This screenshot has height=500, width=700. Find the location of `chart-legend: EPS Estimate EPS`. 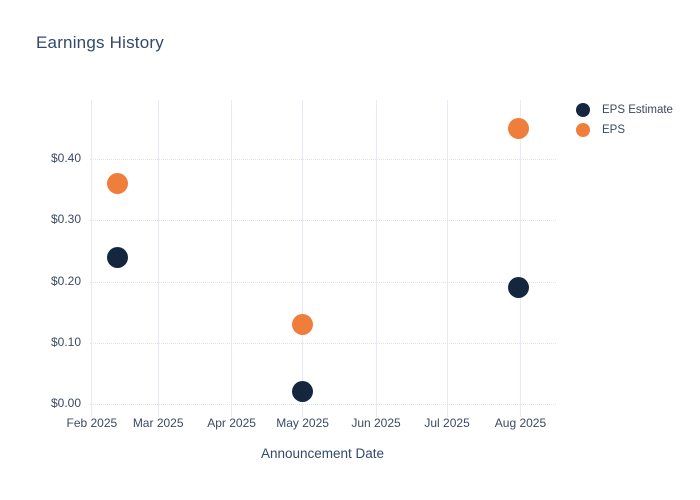

chart-legend: EPS Estimate EPS is located at coordinates (624, 120).